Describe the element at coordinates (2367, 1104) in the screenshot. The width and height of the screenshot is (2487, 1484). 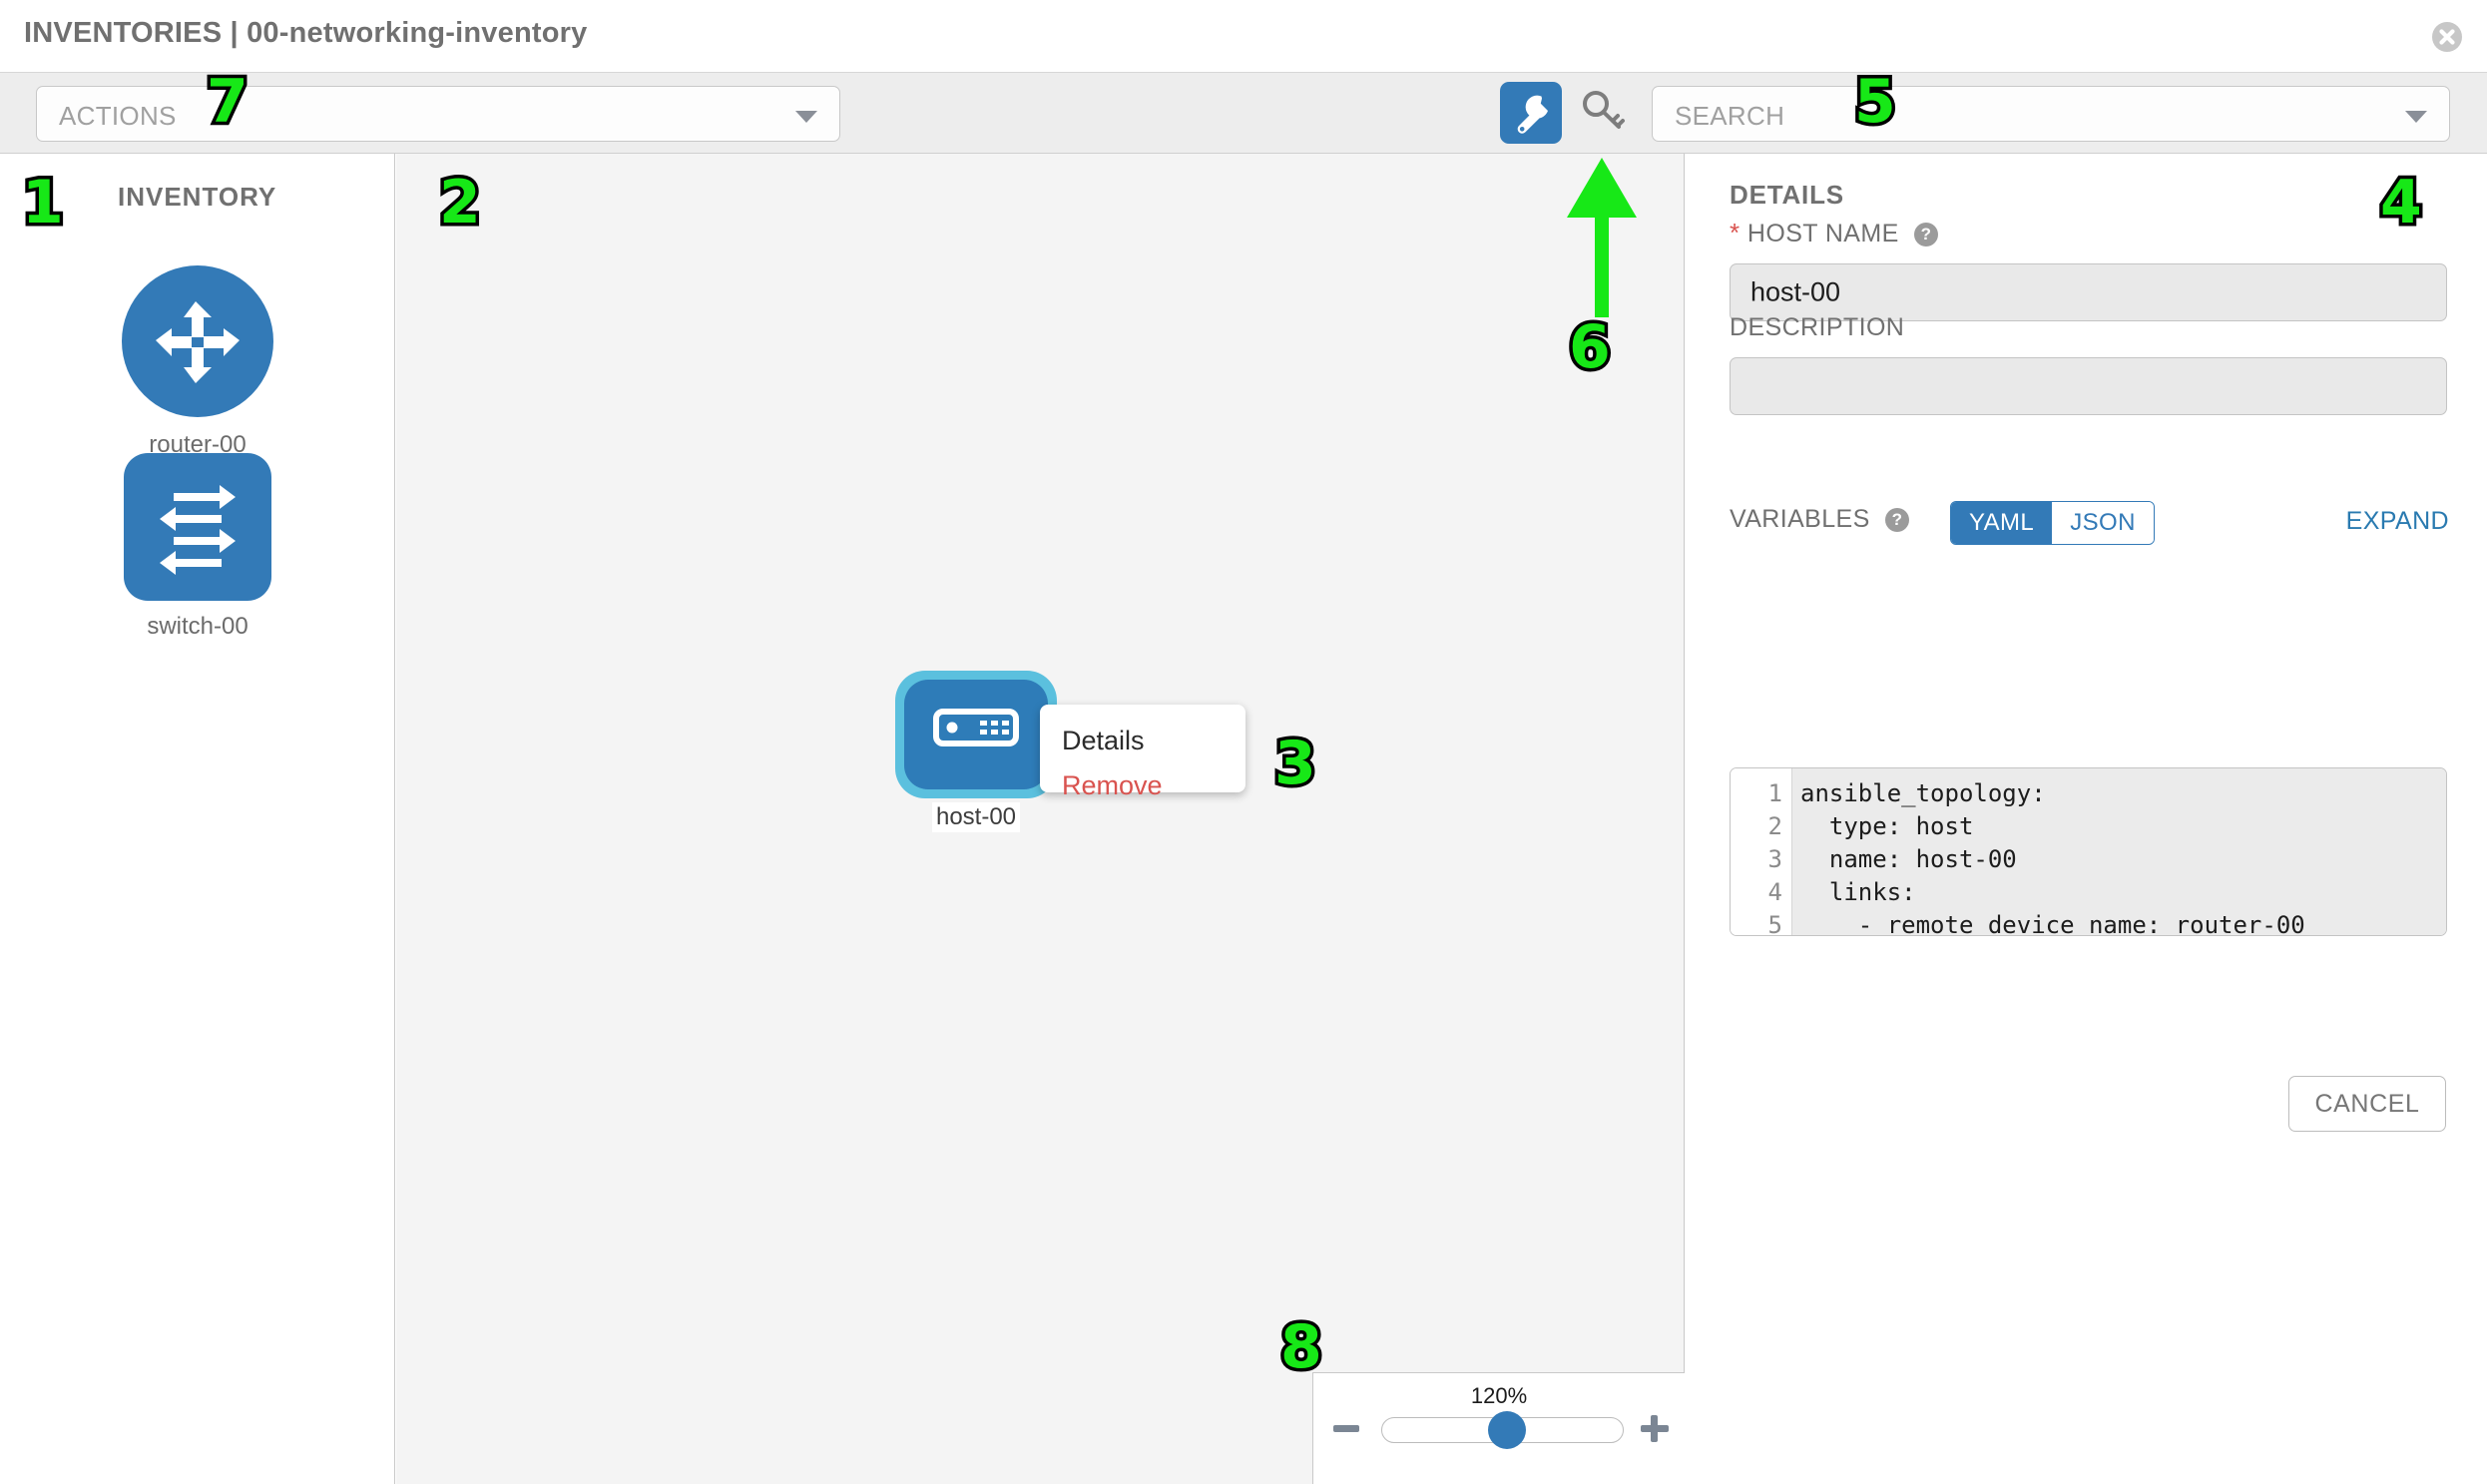
I see `cancel-button: CANCEL` at that location.